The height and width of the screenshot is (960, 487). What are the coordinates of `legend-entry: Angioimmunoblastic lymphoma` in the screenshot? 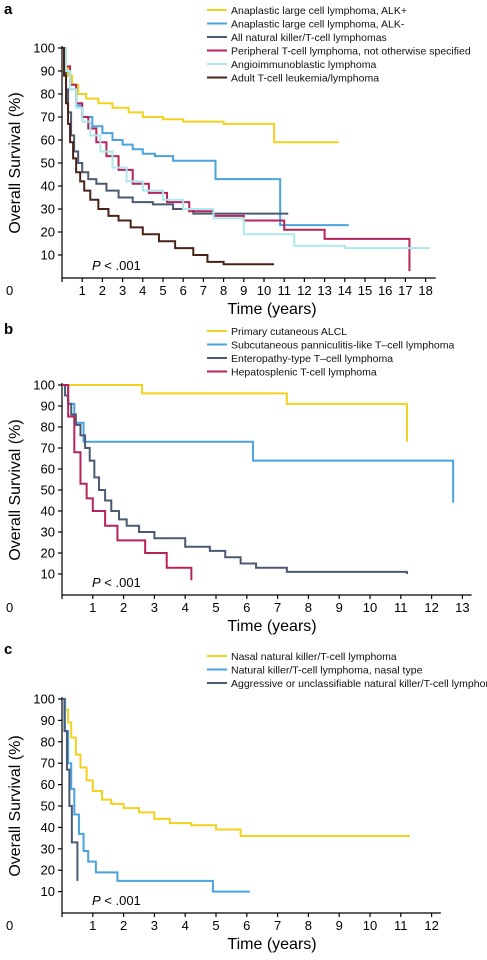 It's located at (303, 65).